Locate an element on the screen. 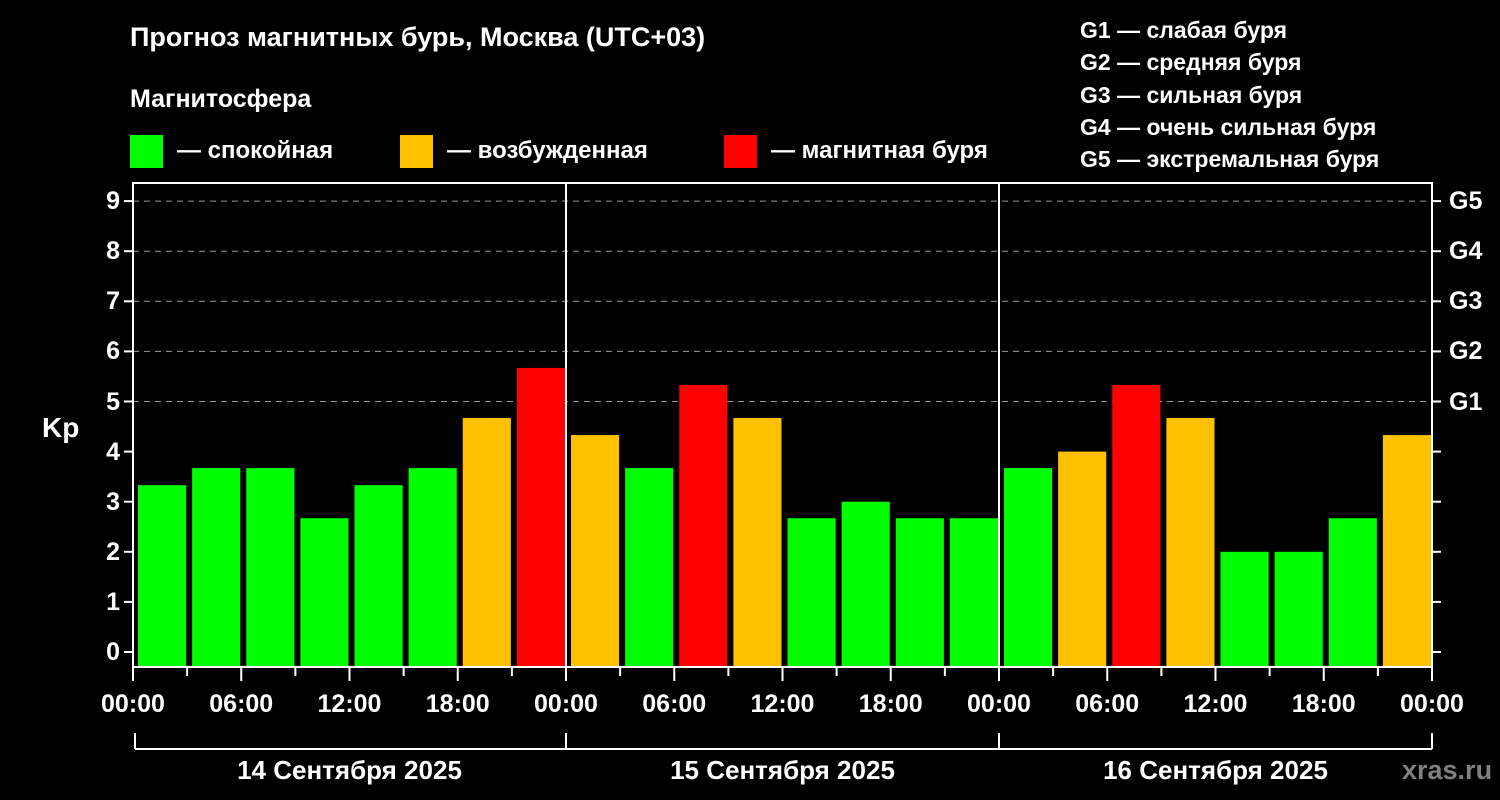 The image size is (1500, 800). g-legend-g4: G4 — очень сильная буря is located at coordinates (1228, 126).